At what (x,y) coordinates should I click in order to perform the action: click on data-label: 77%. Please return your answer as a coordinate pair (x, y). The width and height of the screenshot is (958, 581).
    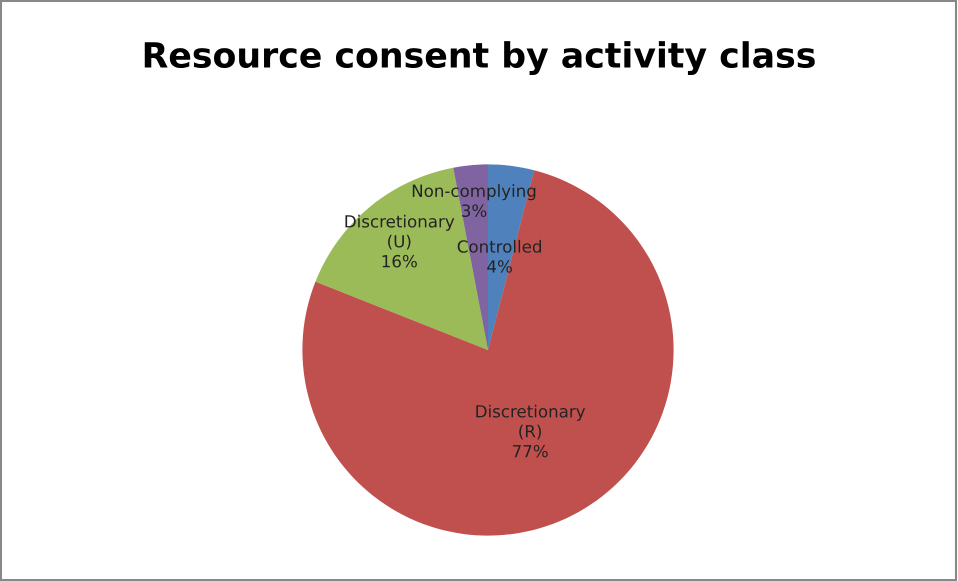
    Looking at the image, I should click on (530, 451).